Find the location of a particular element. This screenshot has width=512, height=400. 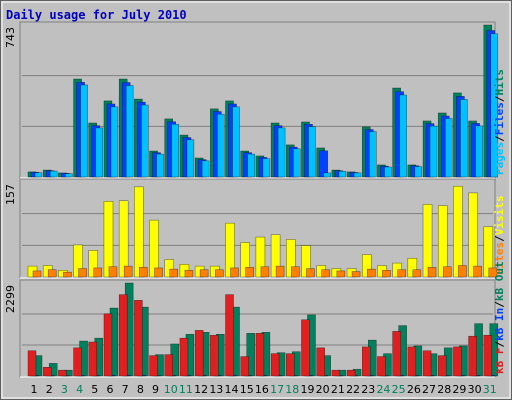

x-tick-label: 5 is located at coordinates (94, 389).